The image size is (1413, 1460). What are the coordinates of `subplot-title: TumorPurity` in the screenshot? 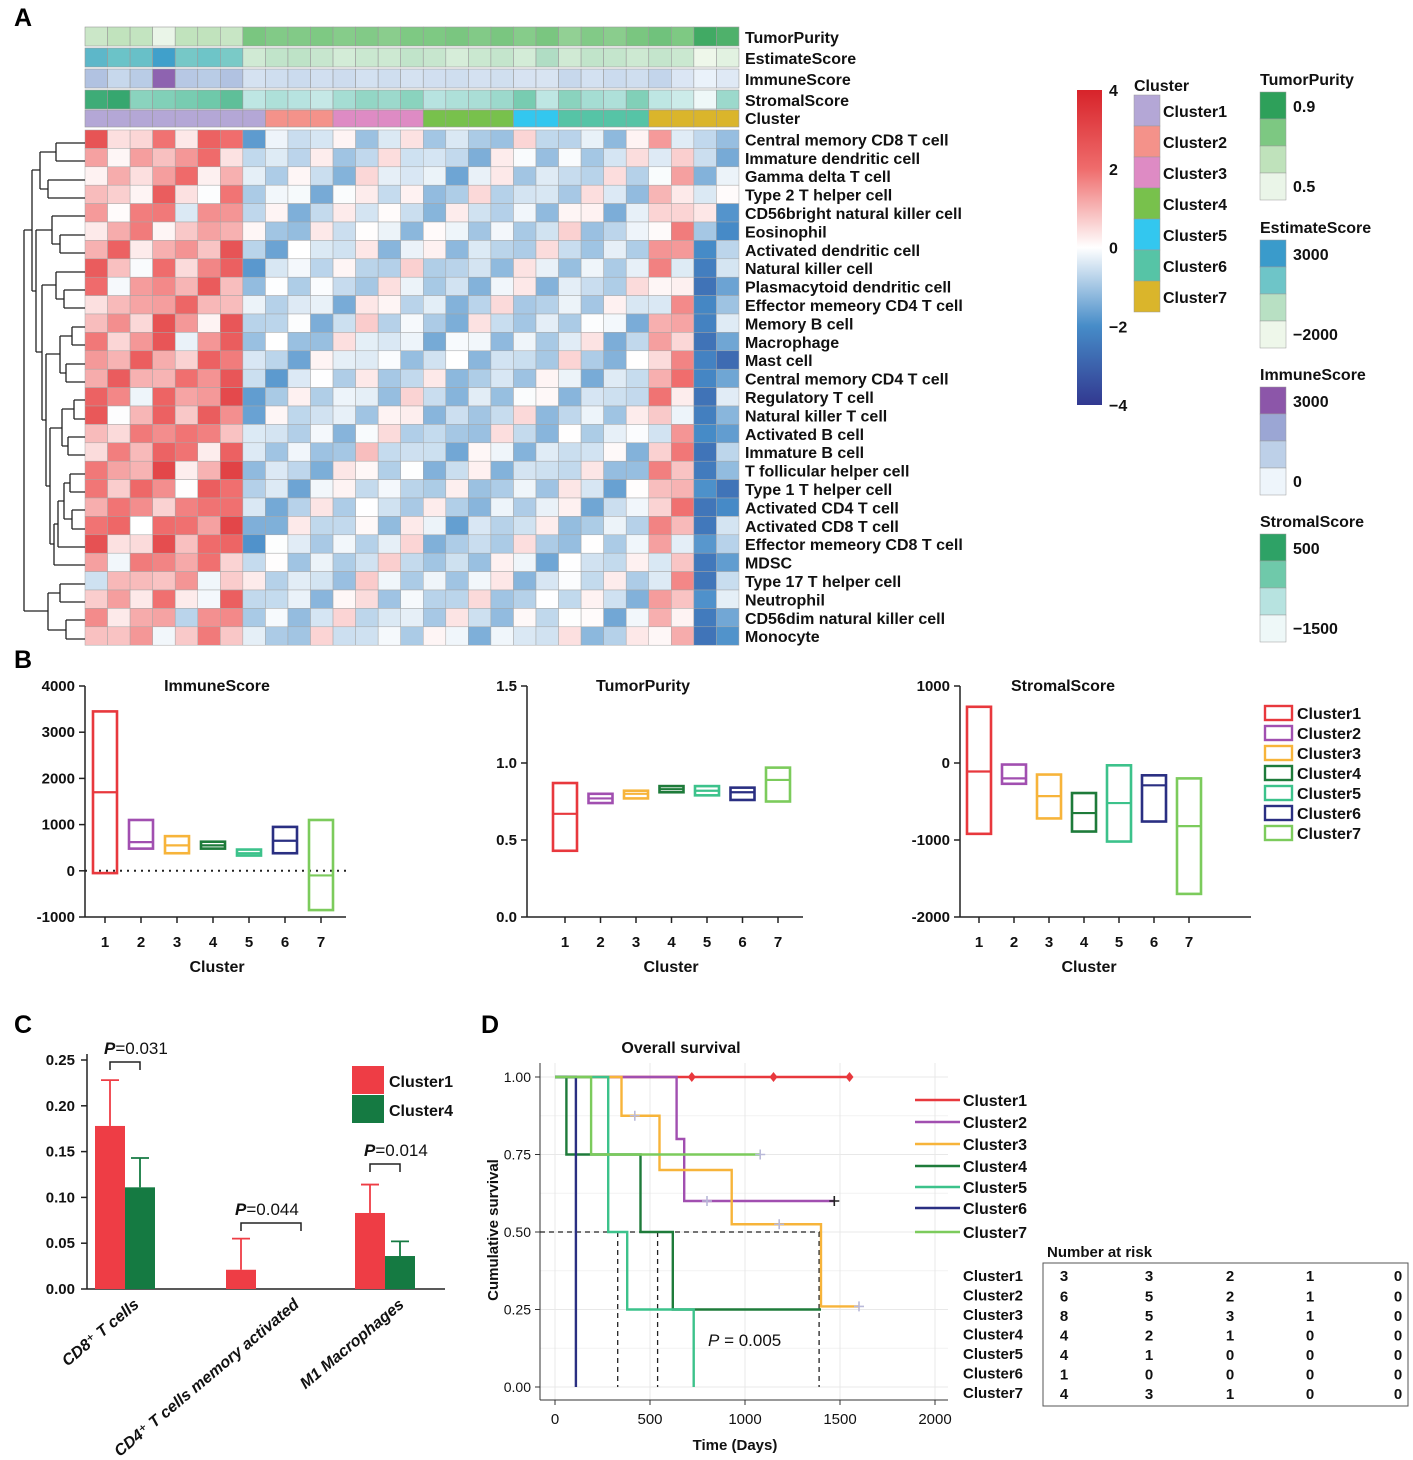 It's located at (643, 686).